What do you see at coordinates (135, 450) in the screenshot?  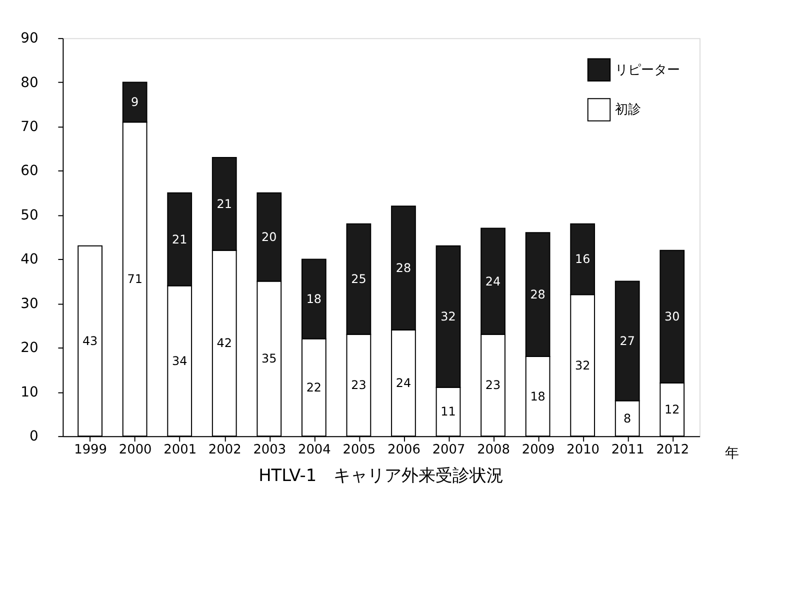 I see `x-tick-label: 2000` at bounding box center [135, 450].